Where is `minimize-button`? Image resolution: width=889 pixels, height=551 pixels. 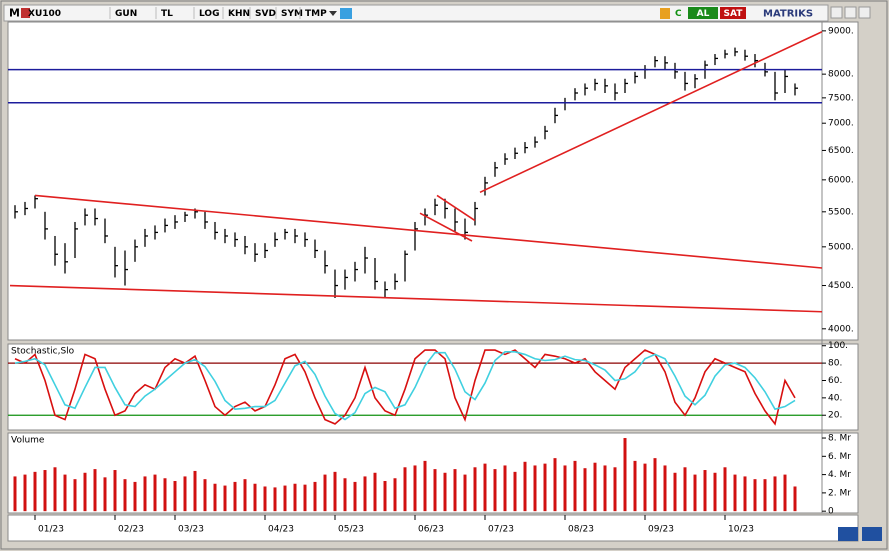 minimize-button is located at coordinates (836, 12).